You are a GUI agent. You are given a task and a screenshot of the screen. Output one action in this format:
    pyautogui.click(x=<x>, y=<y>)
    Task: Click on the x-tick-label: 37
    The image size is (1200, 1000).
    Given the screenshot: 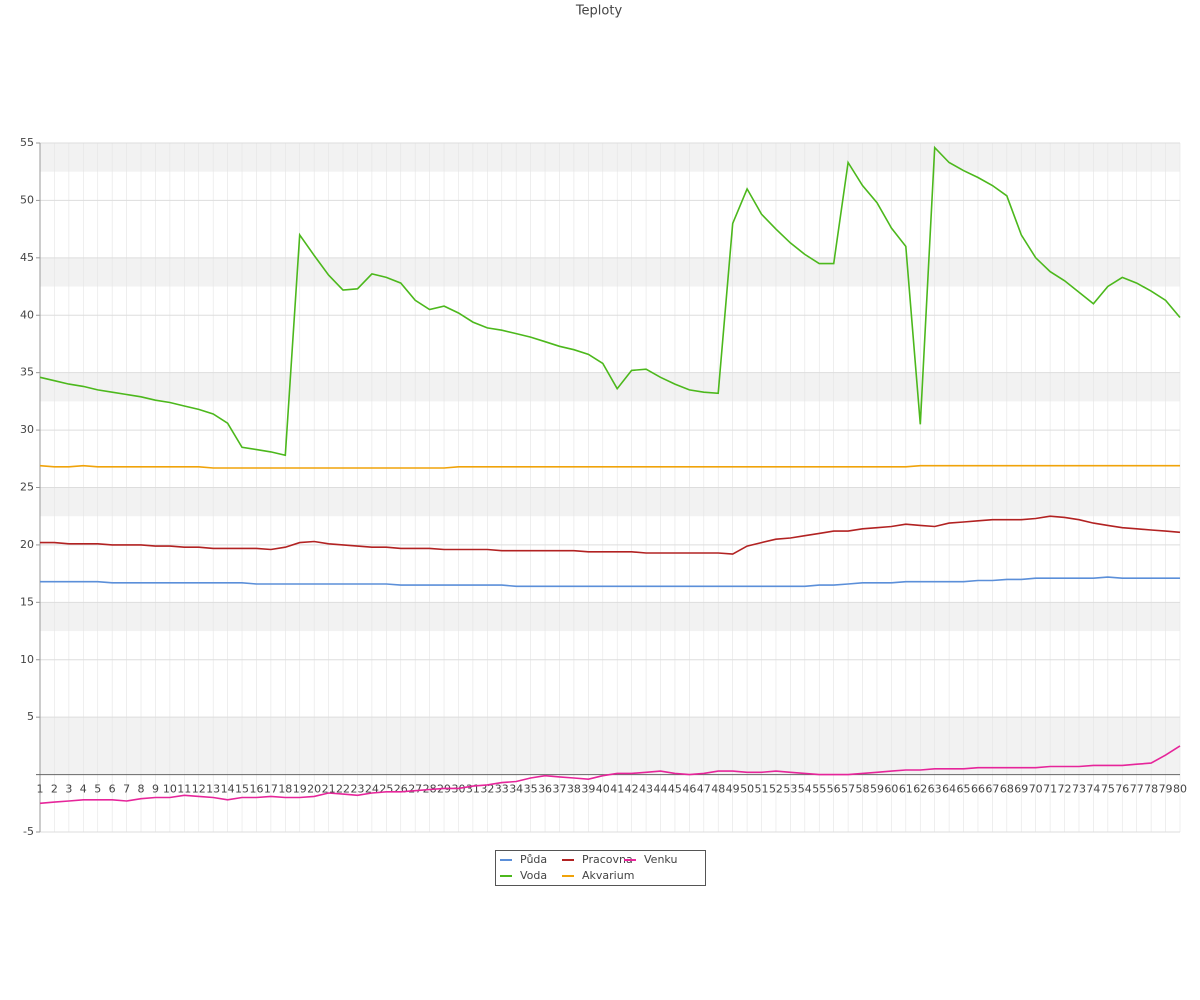 What is the action you would take?
    pyautogui.click(x=559, y=789)
    